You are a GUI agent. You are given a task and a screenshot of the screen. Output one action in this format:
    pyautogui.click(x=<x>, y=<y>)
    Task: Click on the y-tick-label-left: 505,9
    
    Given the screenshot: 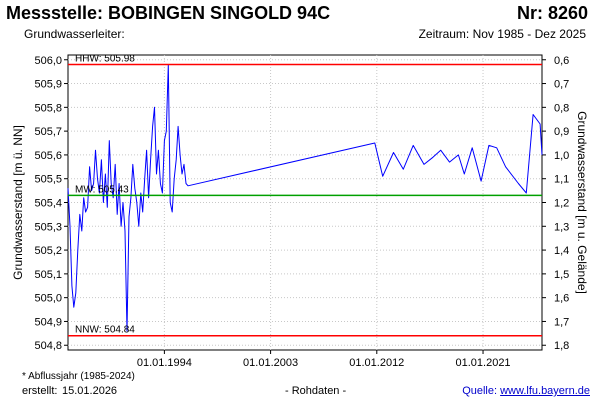 What is the action you would take?
    pyautogui.click(x=48, y=85)
    